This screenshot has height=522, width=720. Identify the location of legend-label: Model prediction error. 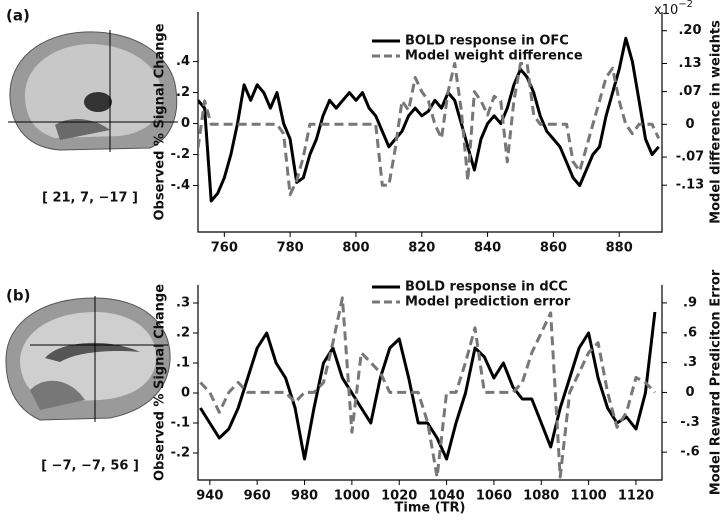
(488, 302).